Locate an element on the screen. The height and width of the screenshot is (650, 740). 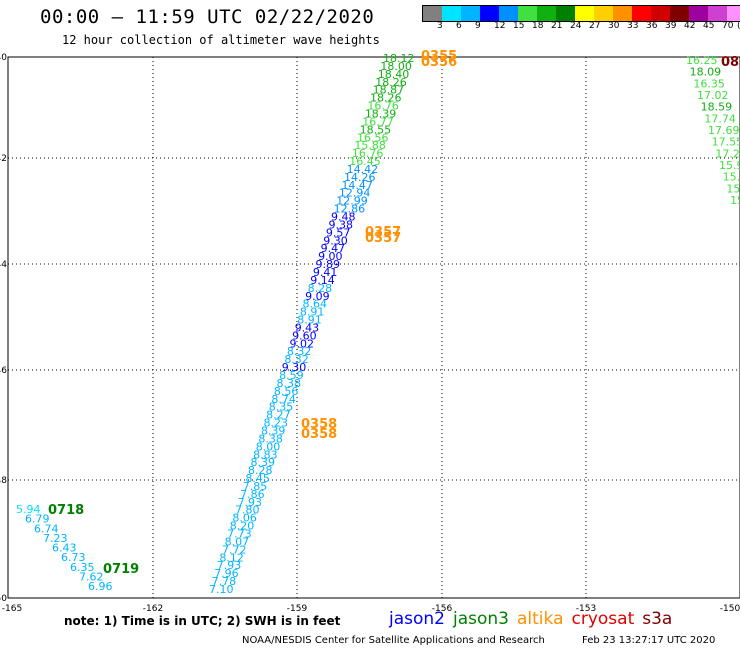
color-scale-label: 33 is located at coordinates (633, 26).